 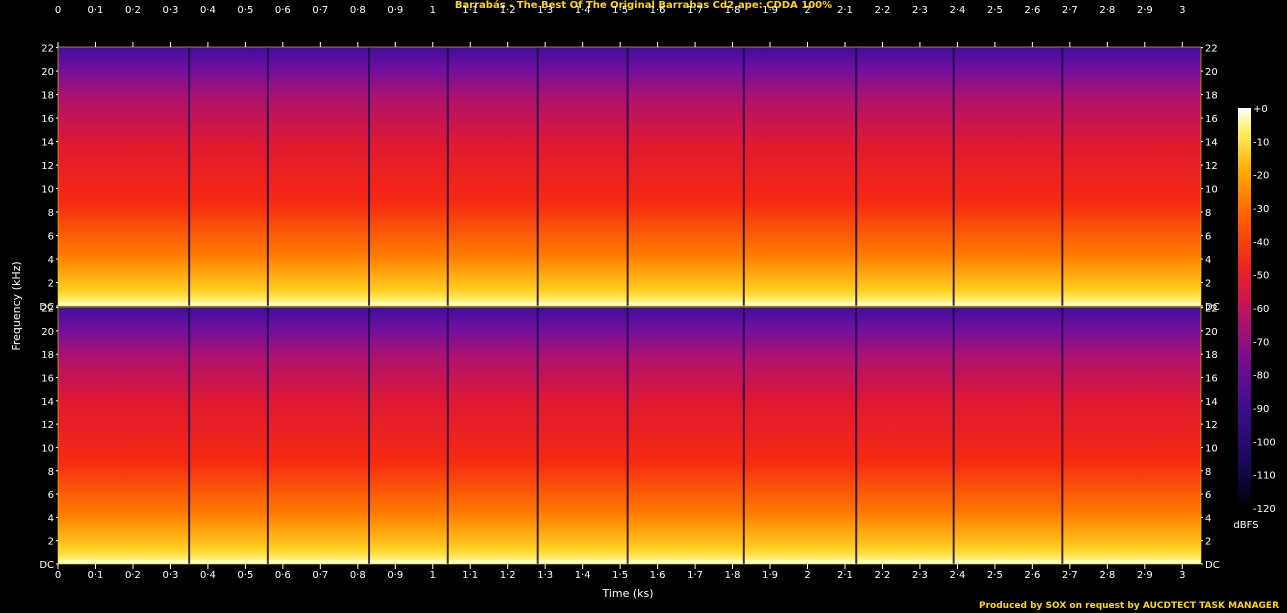 I want to click on x-tick-label: 0·7, so click(x=320, y=10).